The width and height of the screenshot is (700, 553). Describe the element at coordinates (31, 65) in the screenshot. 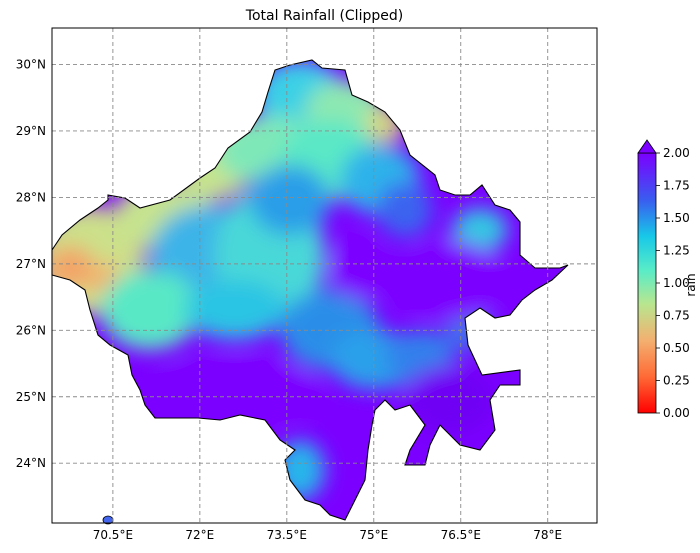

I see `lat-tick-label: 30°N` at that location.